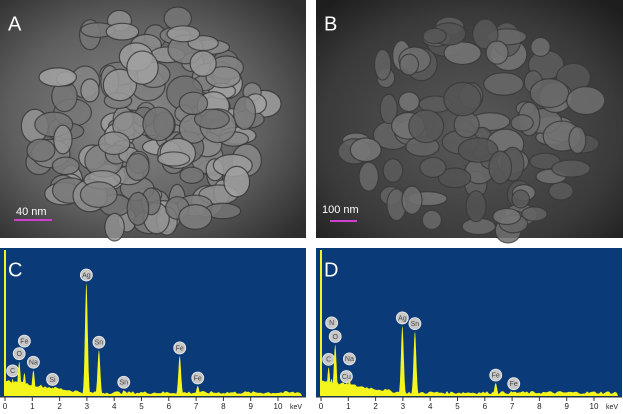 Image resolution: width=623 pixels, height=414 pixels. I want to click on peak-label: N, so click(331, 323).